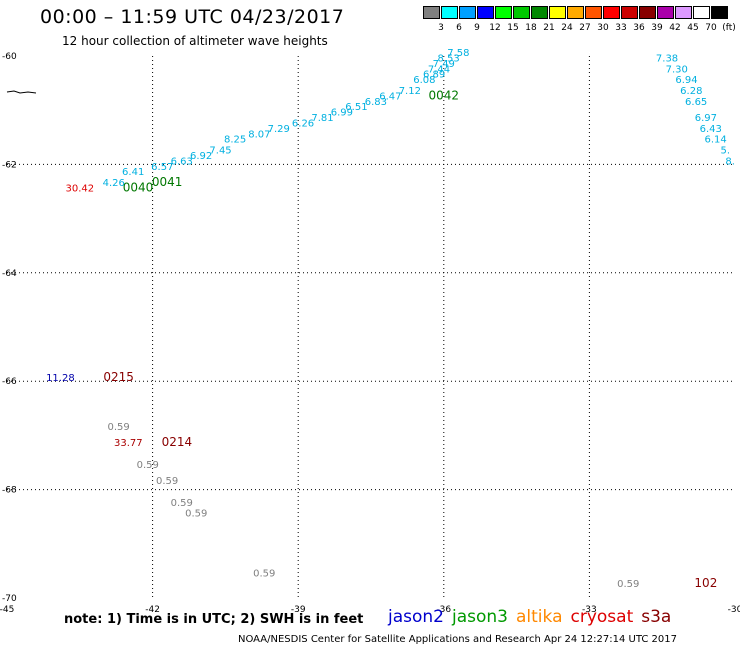 Image resolution: width=740 pixels, height=650 pixels. Describe the element at coordinates (602, 617) in the screenshot. I see `satellite-legend-item: cryosat` at that location.